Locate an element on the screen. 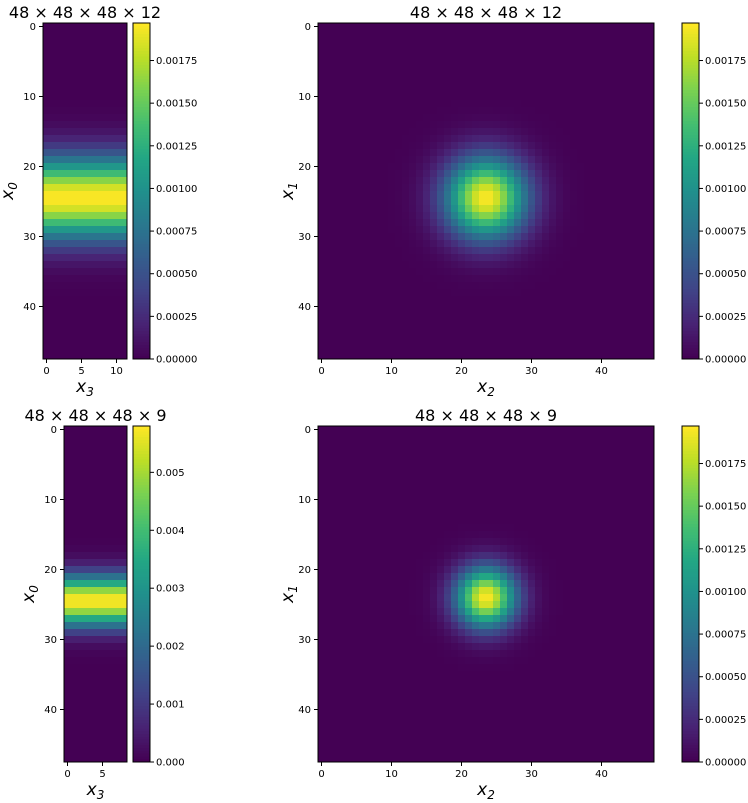  x-axis-label-0: x3 is located at coordinates (84, 388).